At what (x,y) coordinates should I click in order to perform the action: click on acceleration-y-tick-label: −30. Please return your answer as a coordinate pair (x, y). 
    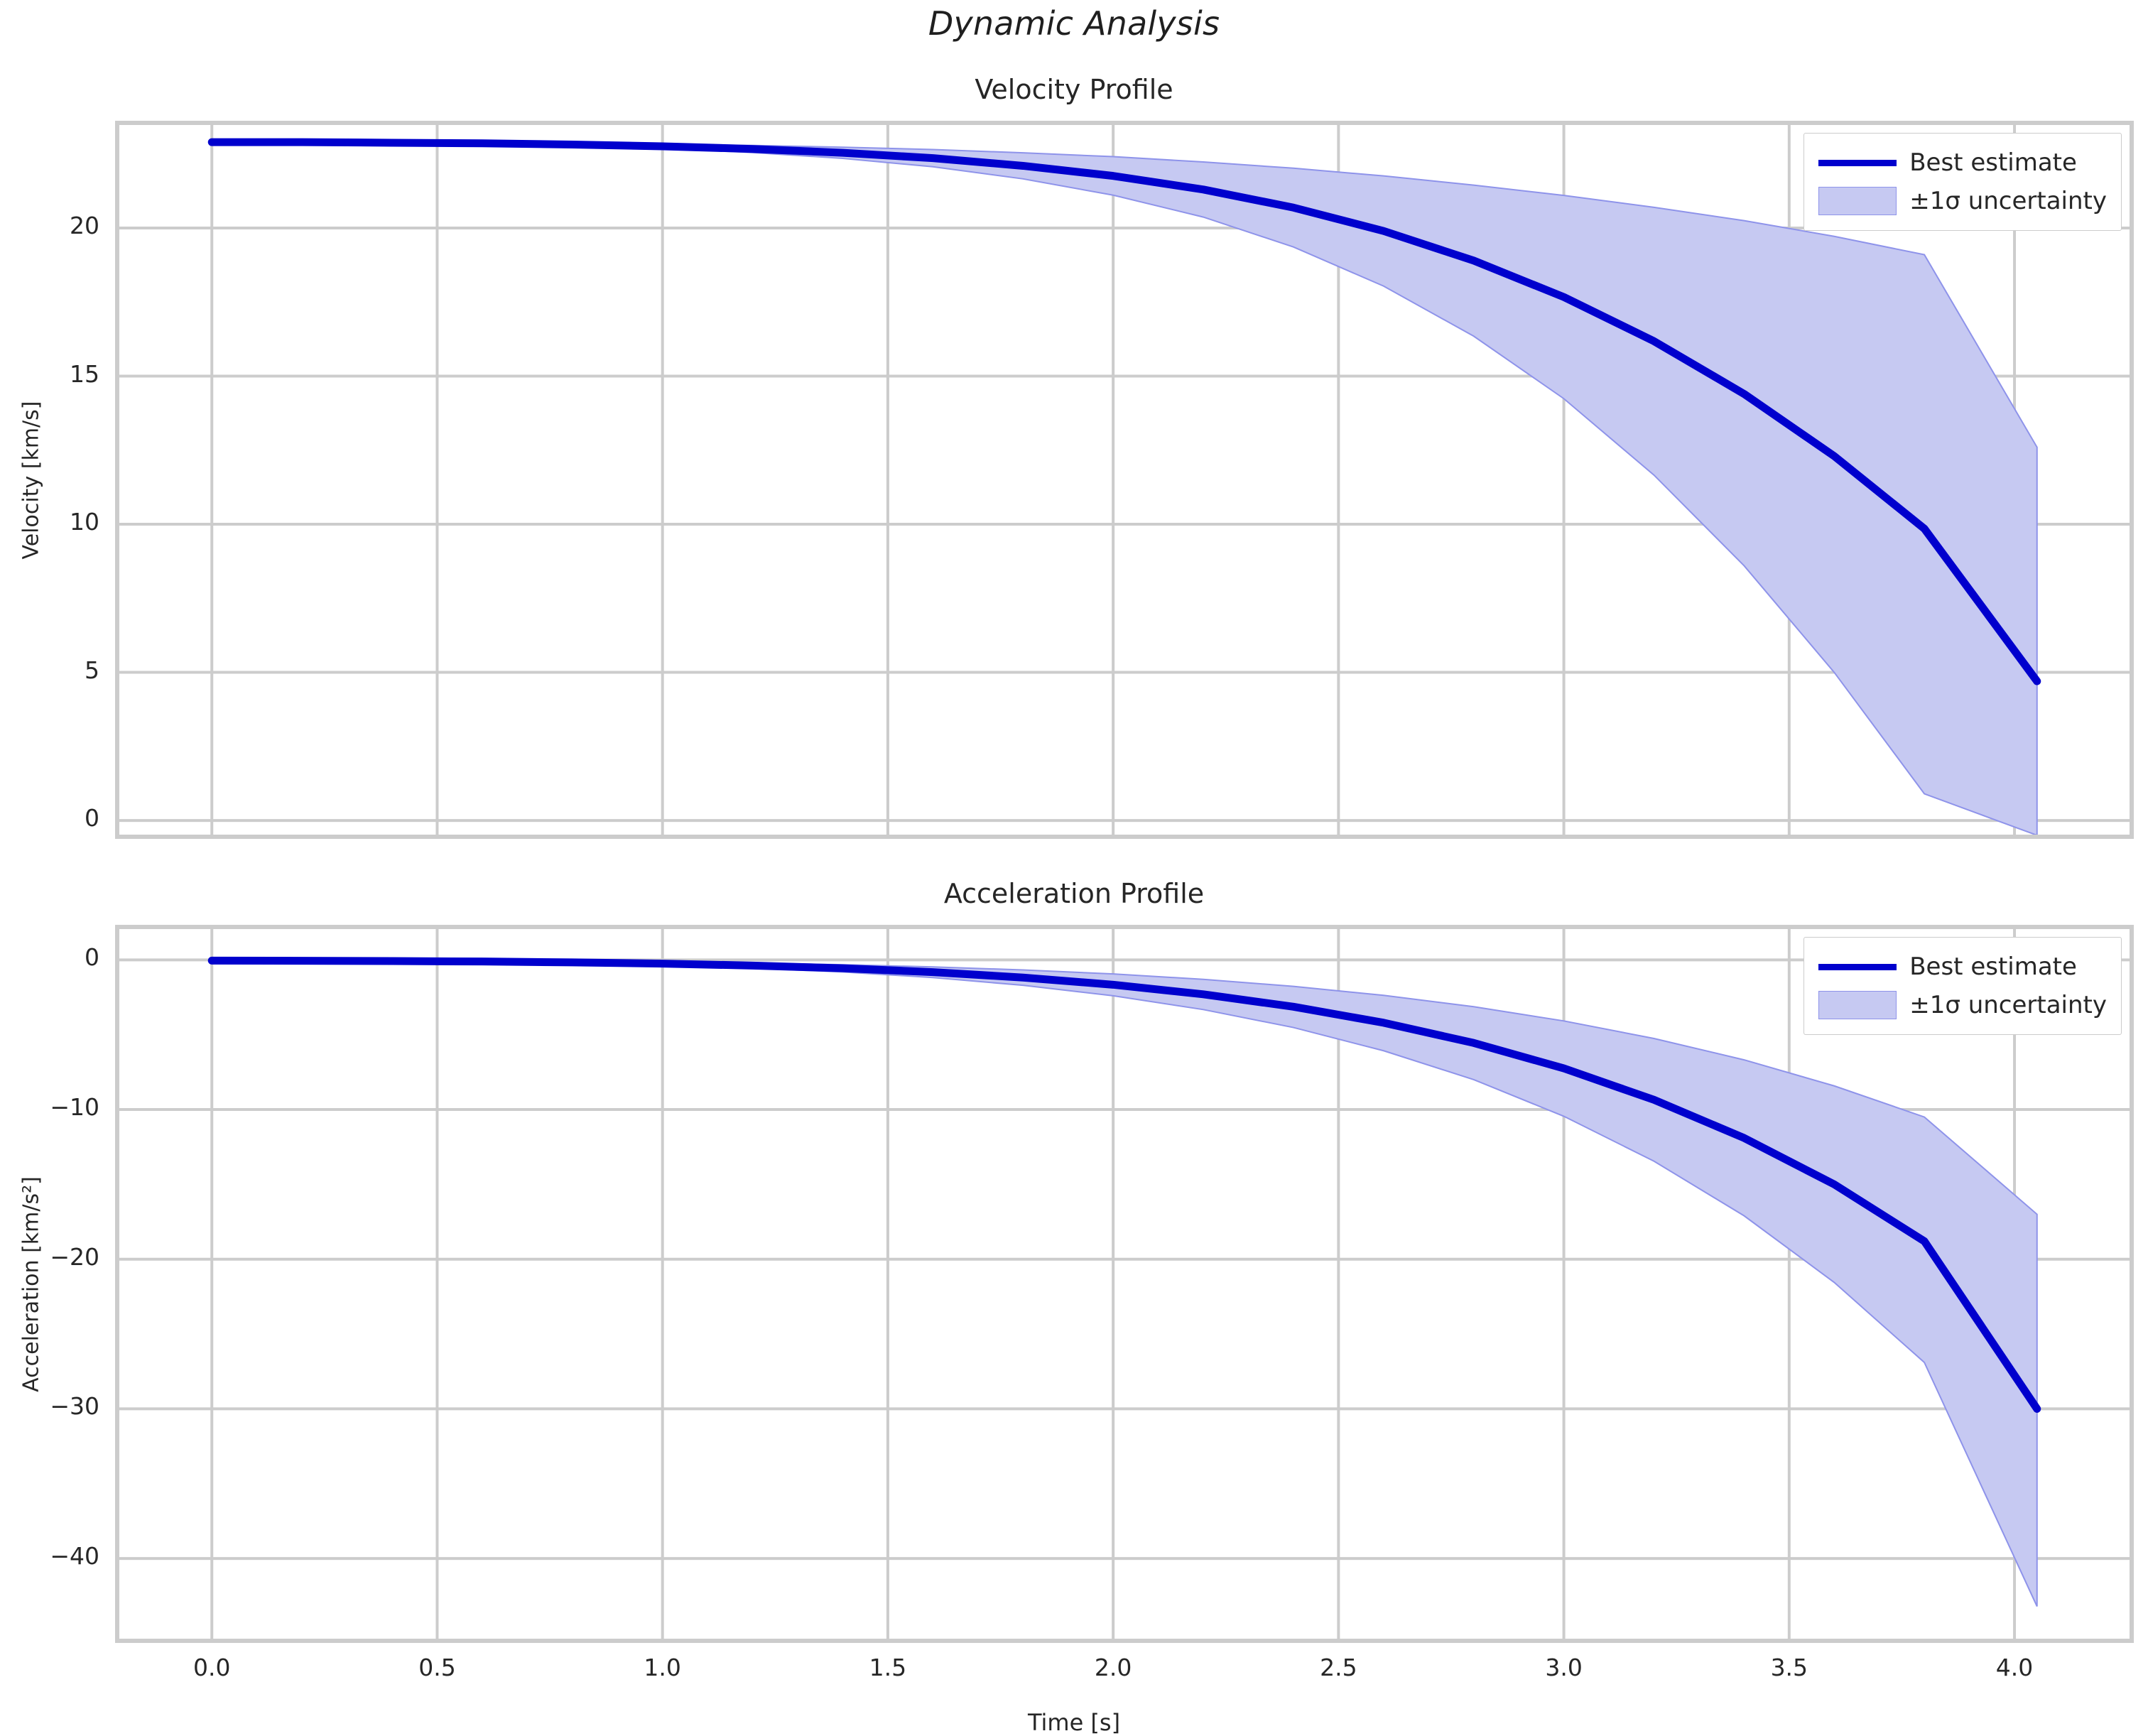
    Looking at the image, I should click on (74, 1406).